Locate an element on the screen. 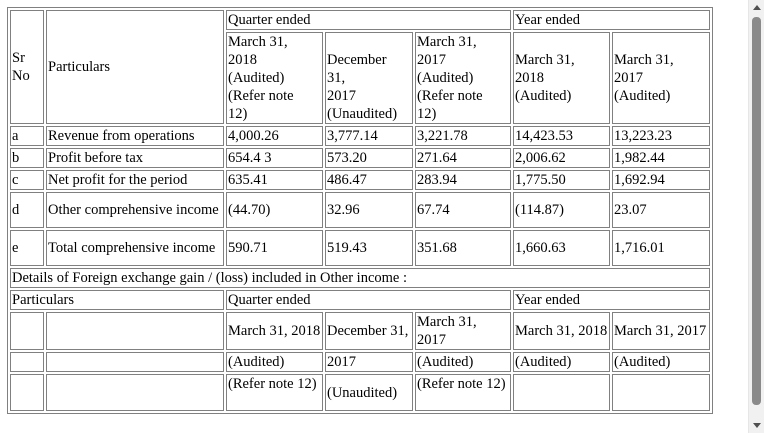 Image resolution: width=764 pixels, height=433 pixels. row-value: 351.68 is located at coordinates (463, 248).